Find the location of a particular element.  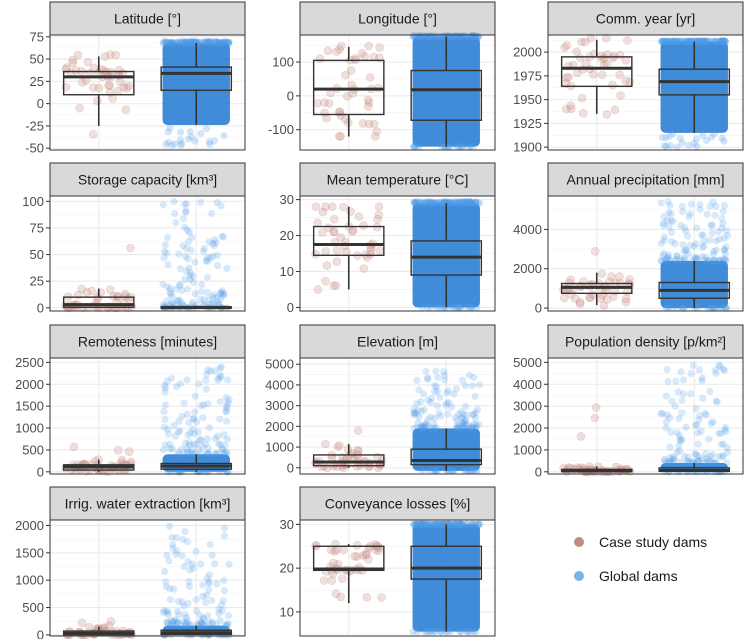

y-tick-label: 10 is located at coordinates (287, 611).